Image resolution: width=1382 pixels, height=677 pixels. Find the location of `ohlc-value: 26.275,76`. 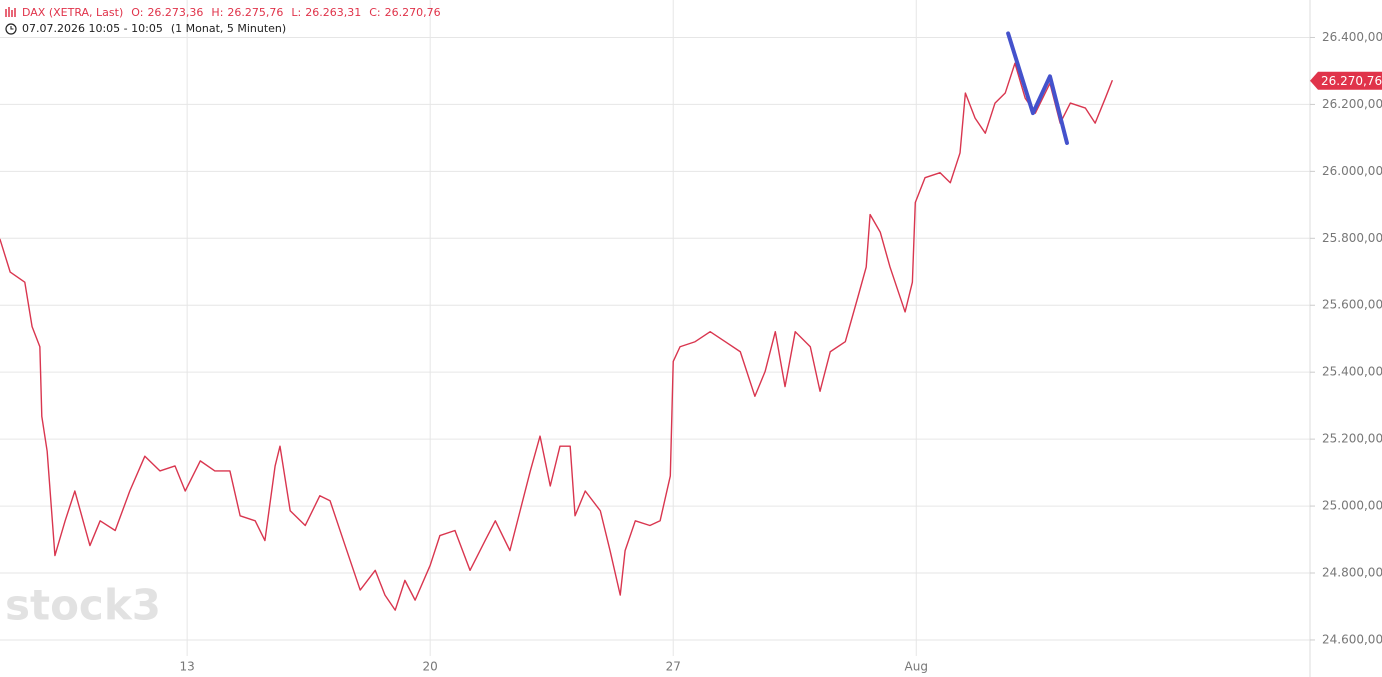

ohlc-value: 26.275,76 is located at coordinates (255, 12).